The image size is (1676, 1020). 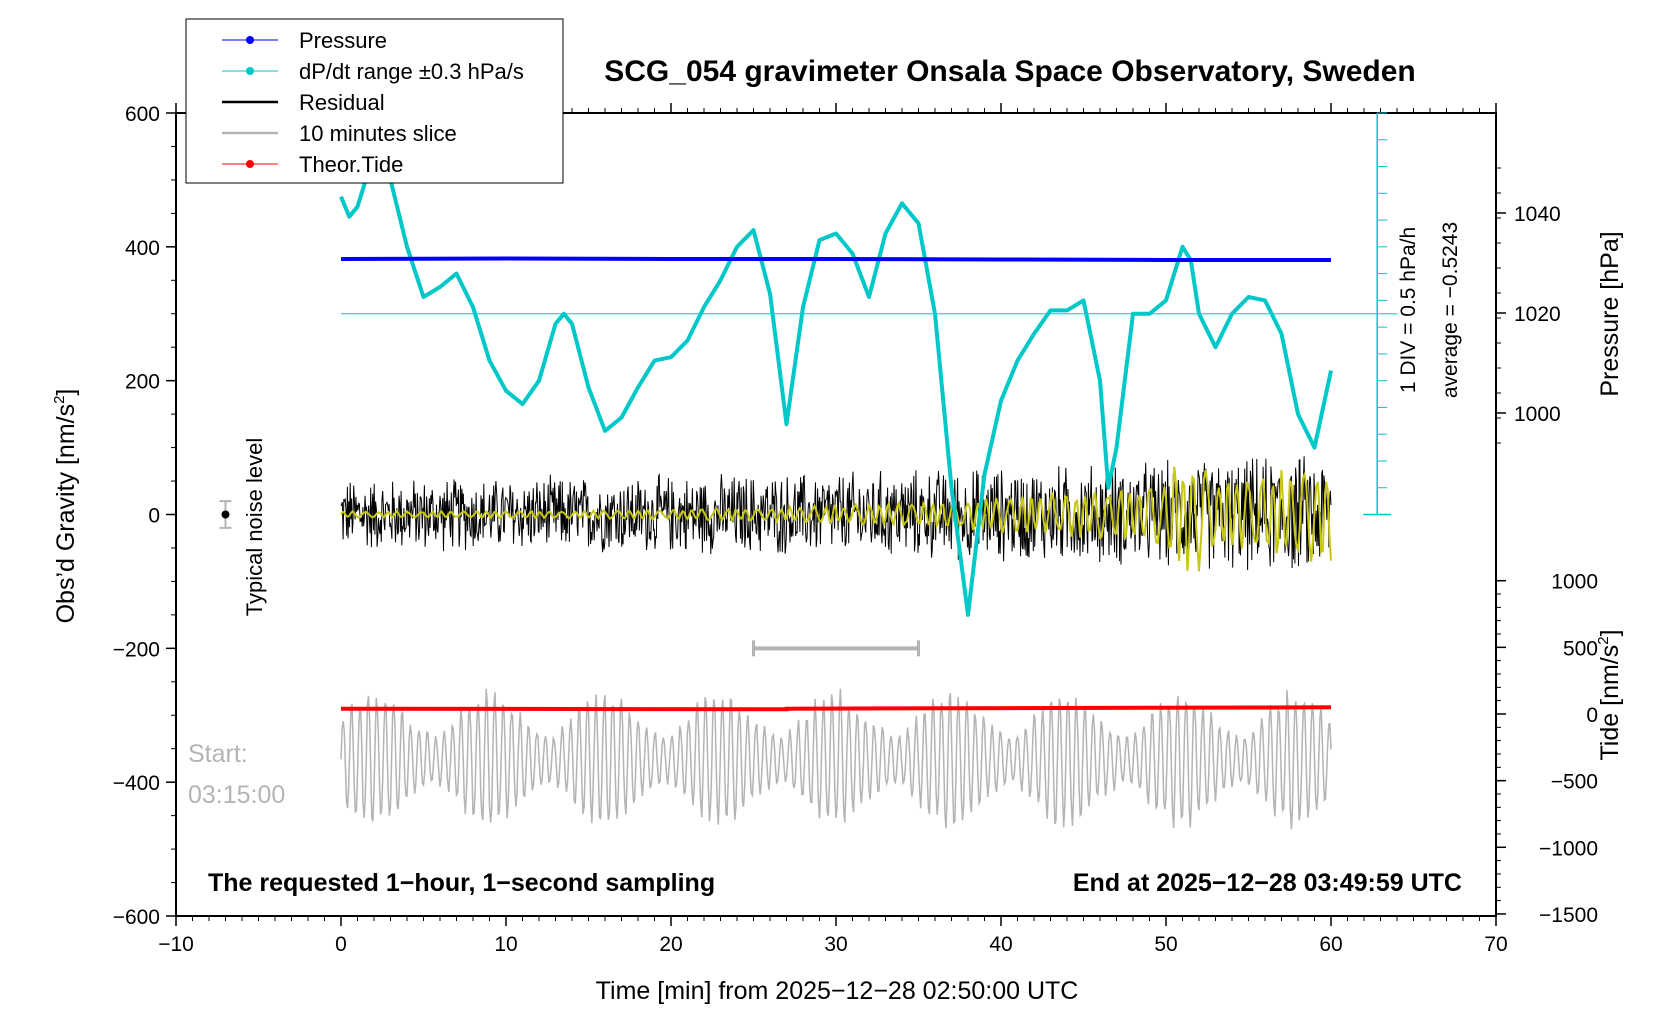 What do you see at coordinates (1592, 715) in the screenshot?
I see `tide-tick-label: 0` at bounding box center [1592, 715].